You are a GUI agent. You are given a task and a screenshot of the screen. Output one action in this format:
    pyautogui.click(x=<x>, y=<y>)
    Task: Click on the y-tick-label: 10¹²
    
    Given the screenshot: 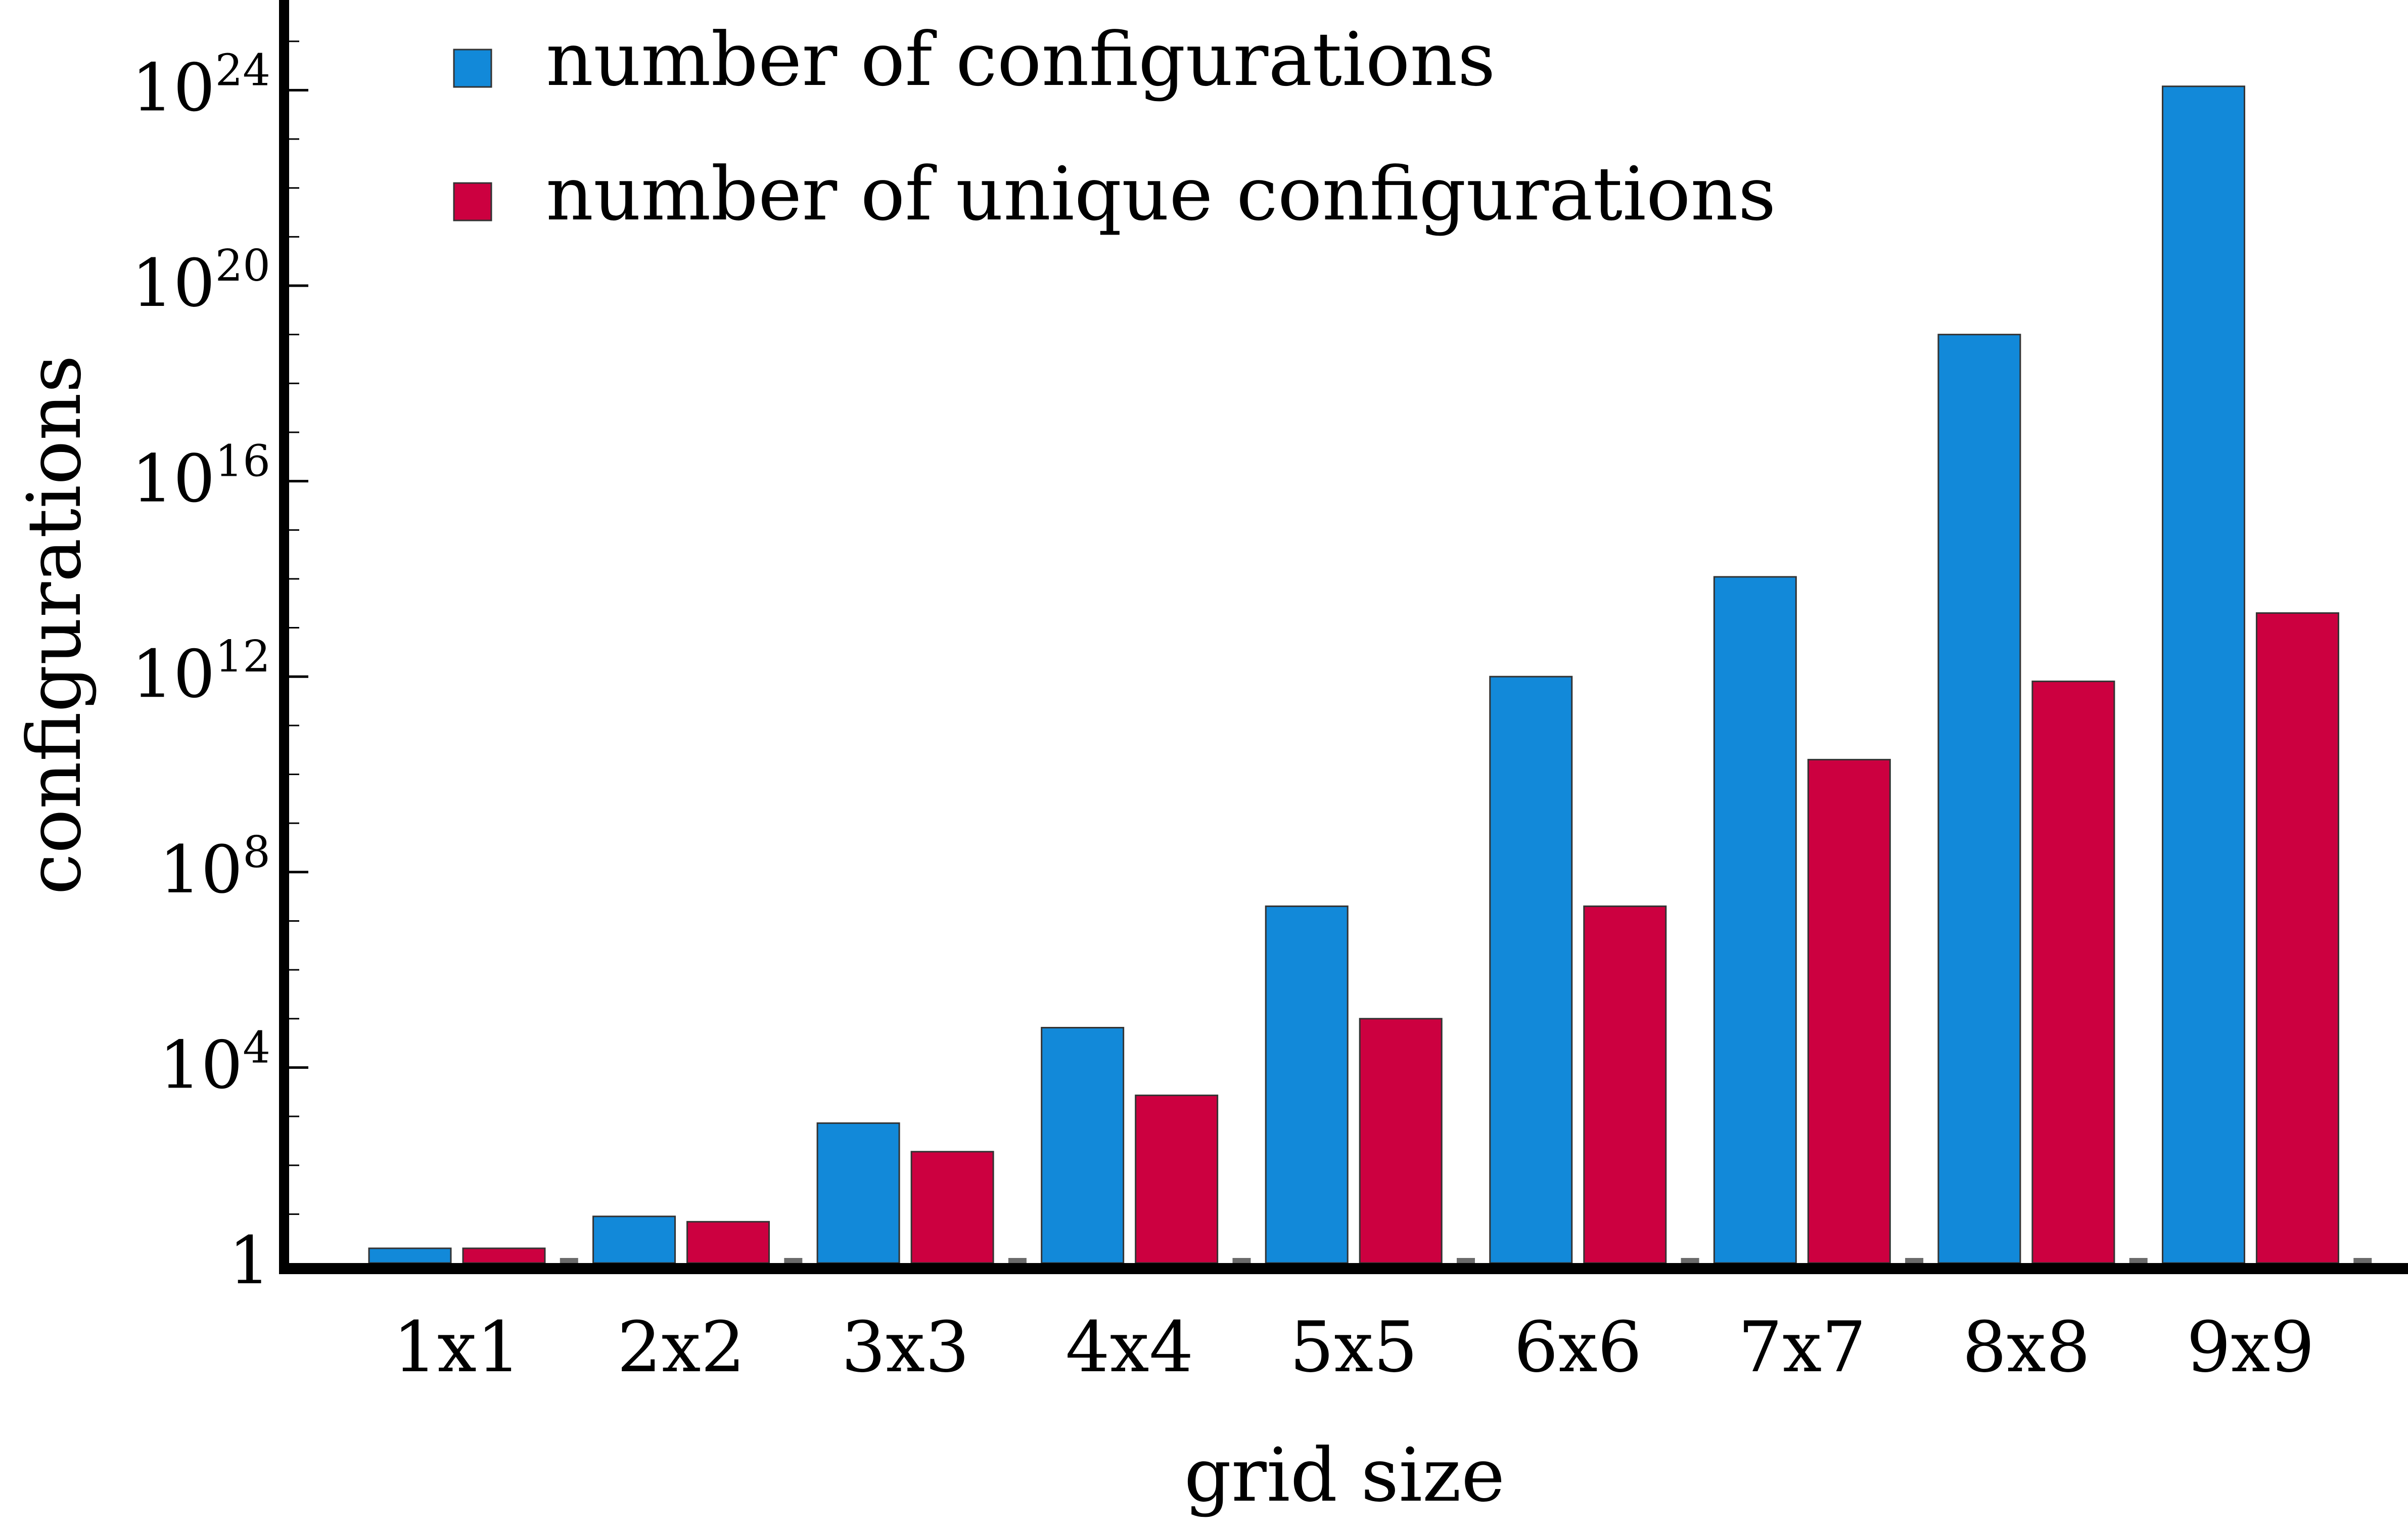 What is the action you would take?
    pyautogui.click(x=201, y=672)
    